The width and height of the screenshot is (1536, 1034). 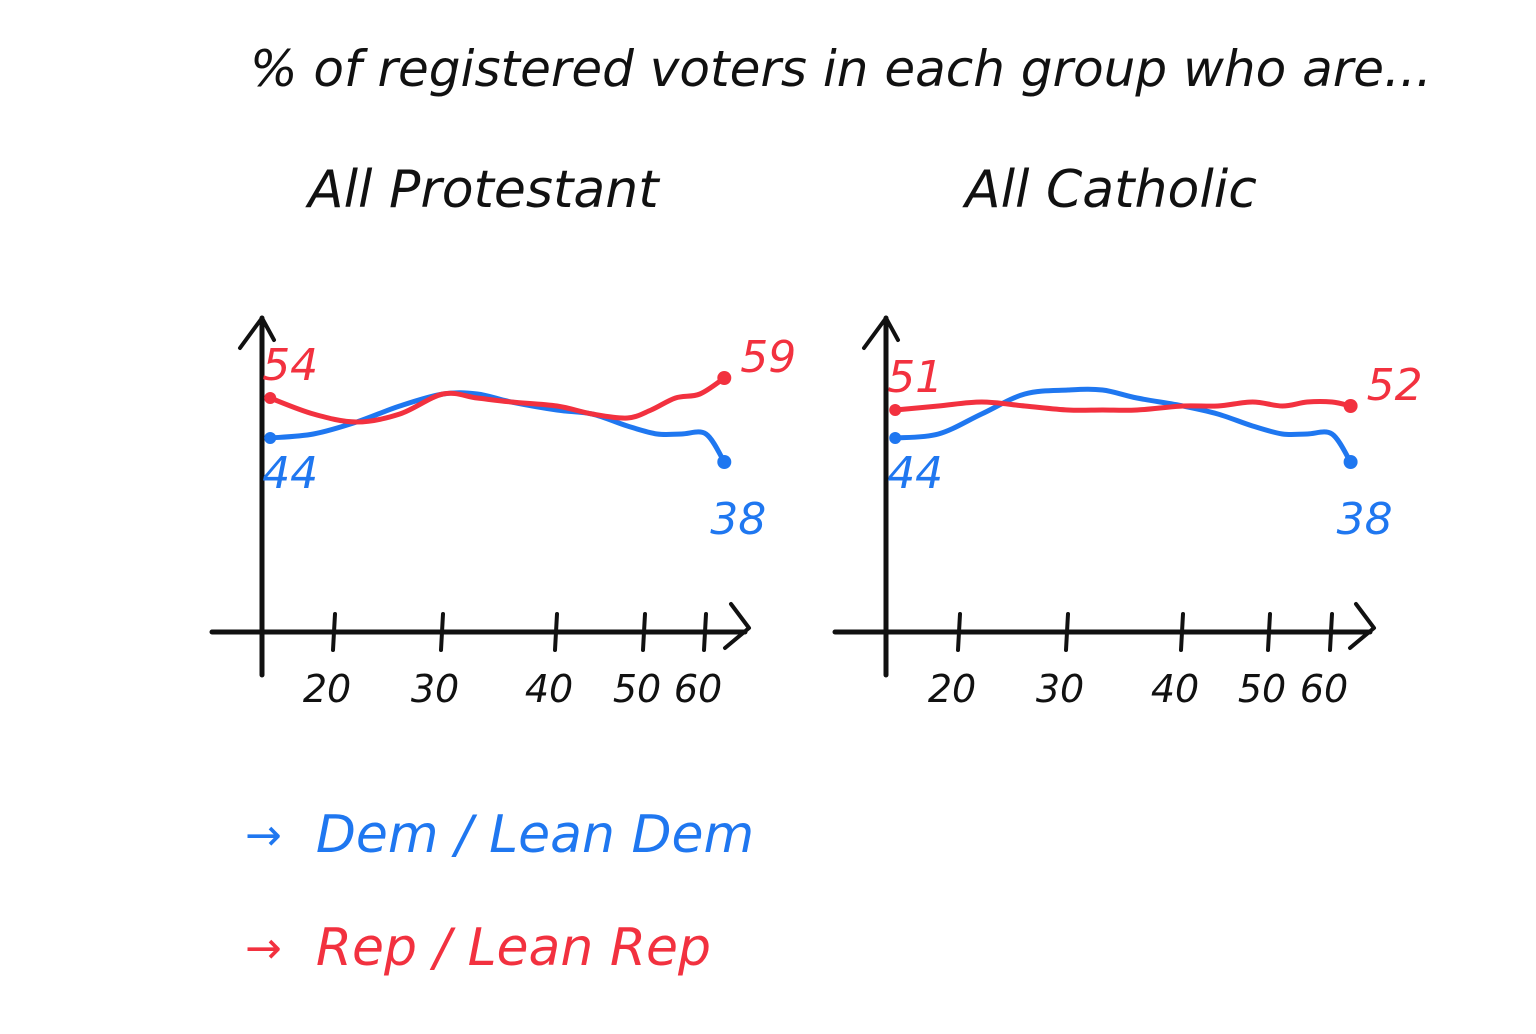 What do you see at coordinates (483, 190) in the screenshot?
I see `panel-title-protestant: All Protestant` at bounding box center [483, 190].